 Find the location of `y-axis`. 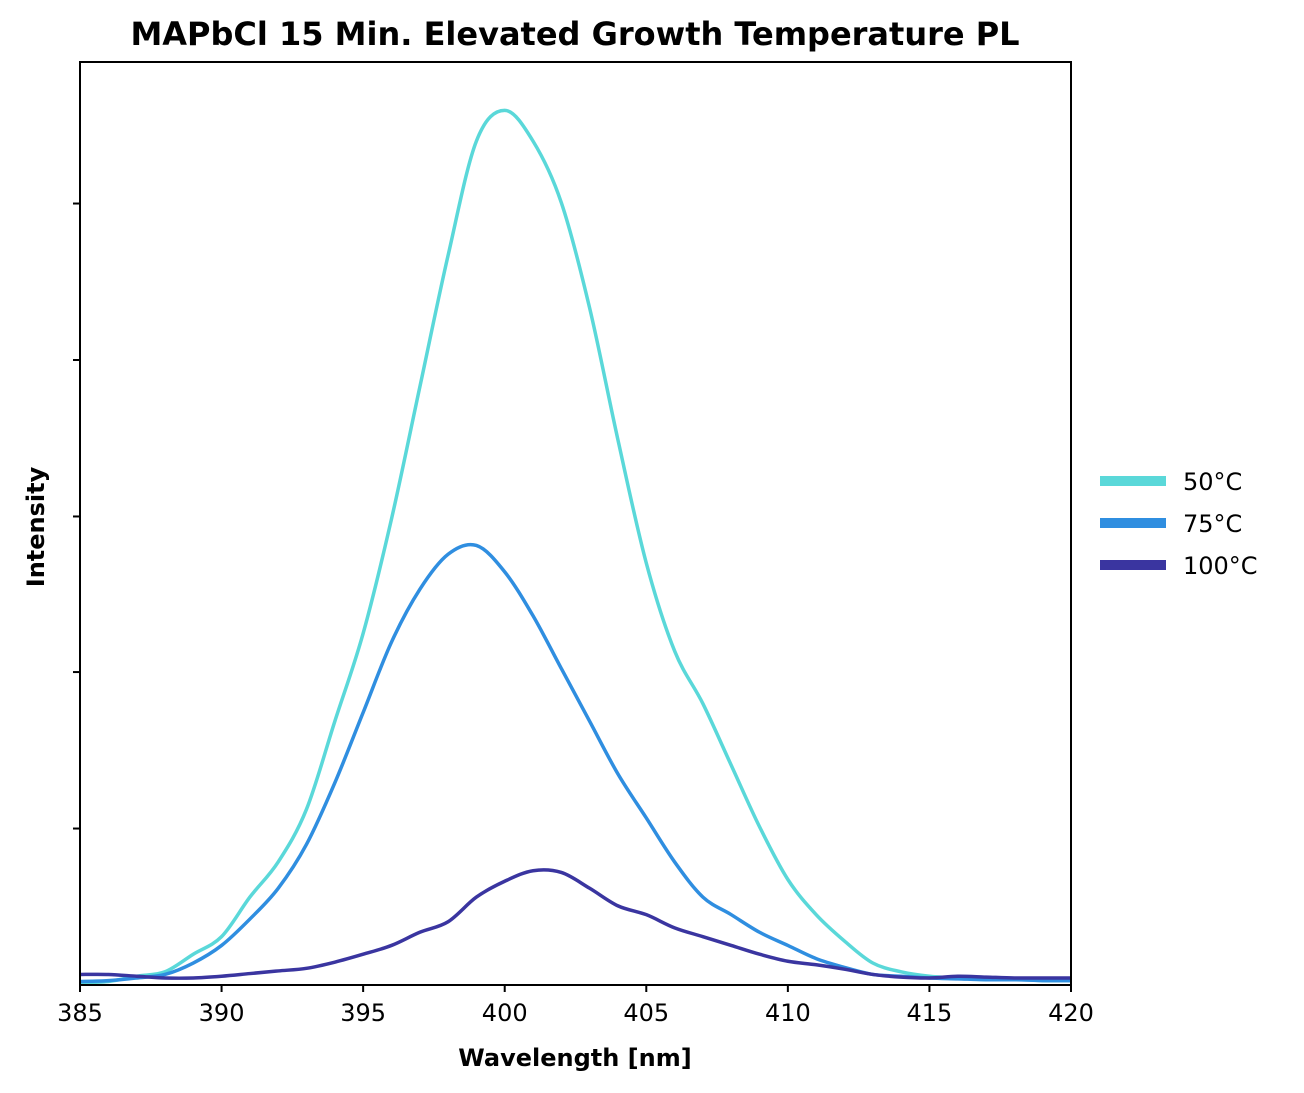

y-axis is located at coordinates (76, 516).